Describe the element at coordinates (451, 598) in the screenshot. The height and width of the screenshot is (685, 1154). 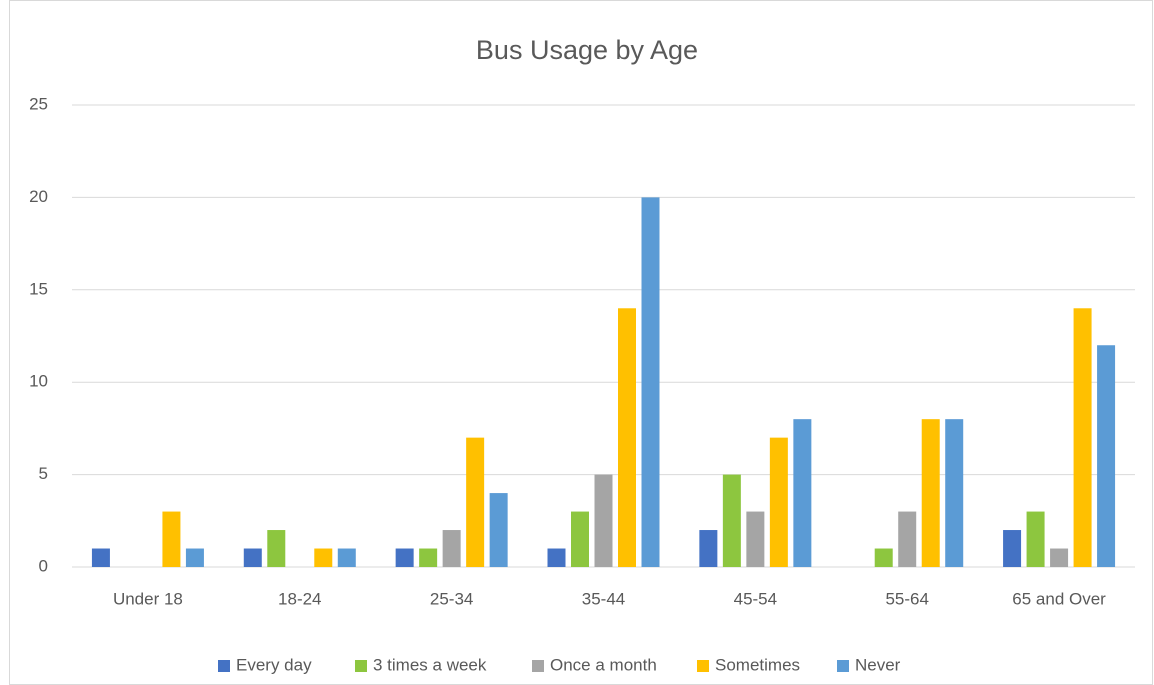
I see `x-tick-label: 25-34` at that location.